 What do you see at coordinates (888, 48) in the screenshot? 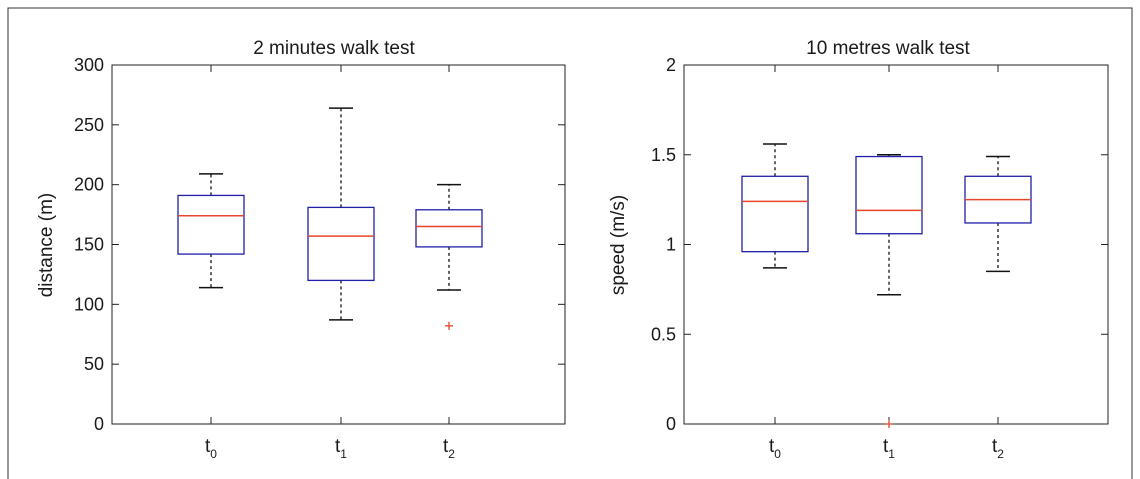
I see `chart-title: 10 metres walk test` at bounding box center [888, 48].